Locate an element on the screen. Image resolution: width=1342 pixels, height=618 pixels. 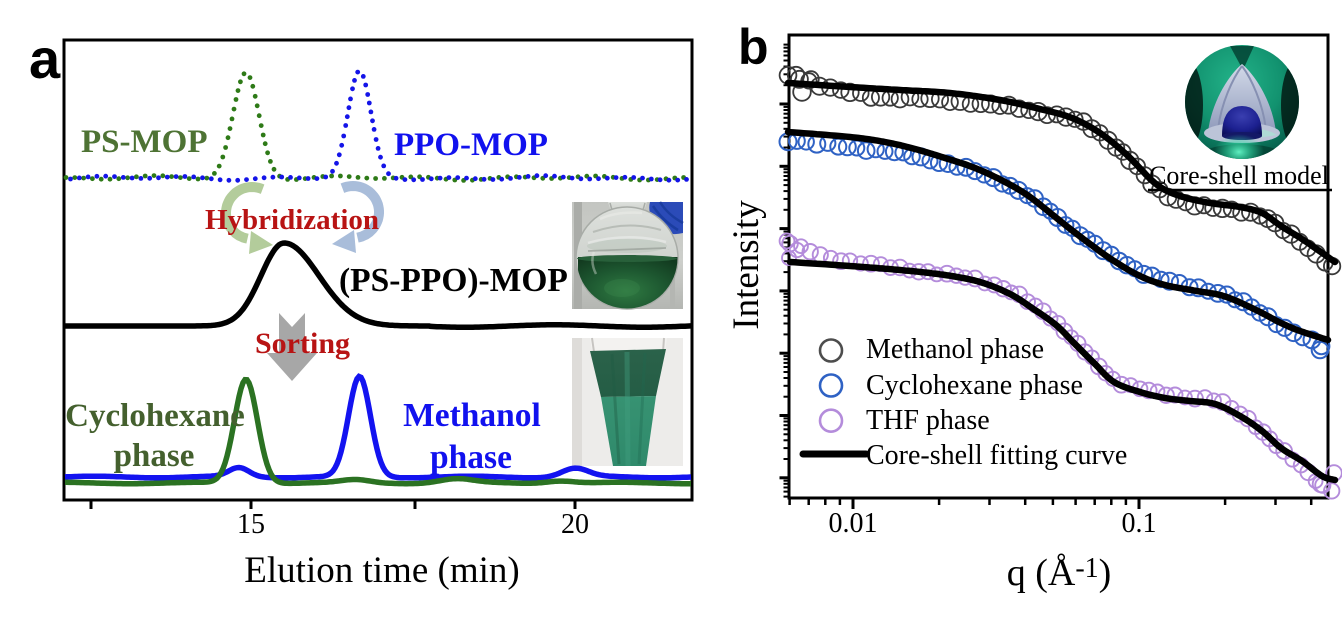
svg-text: b is located at coordinates (753, 47).